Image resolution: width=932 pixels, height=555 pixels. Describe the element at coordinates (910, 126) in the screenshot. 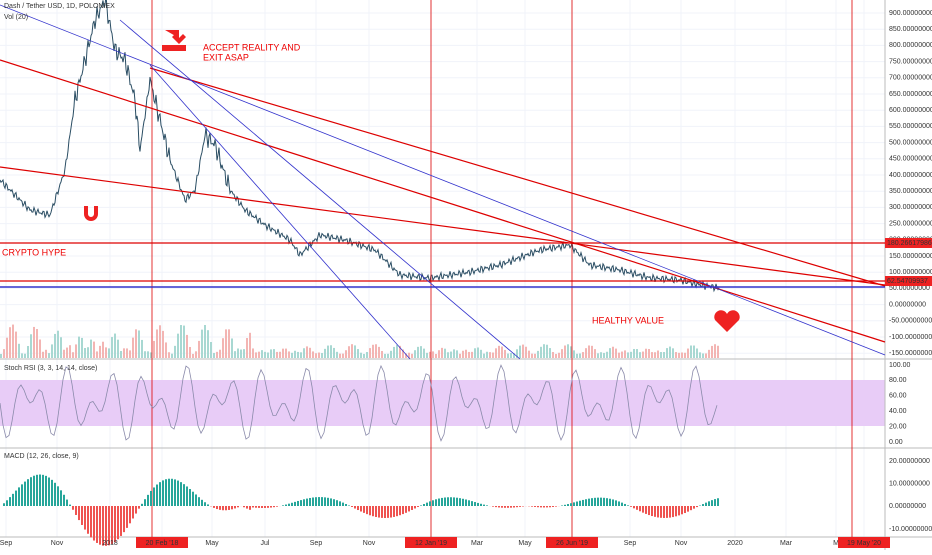

I see `price-label: 550.00000000` at that location.